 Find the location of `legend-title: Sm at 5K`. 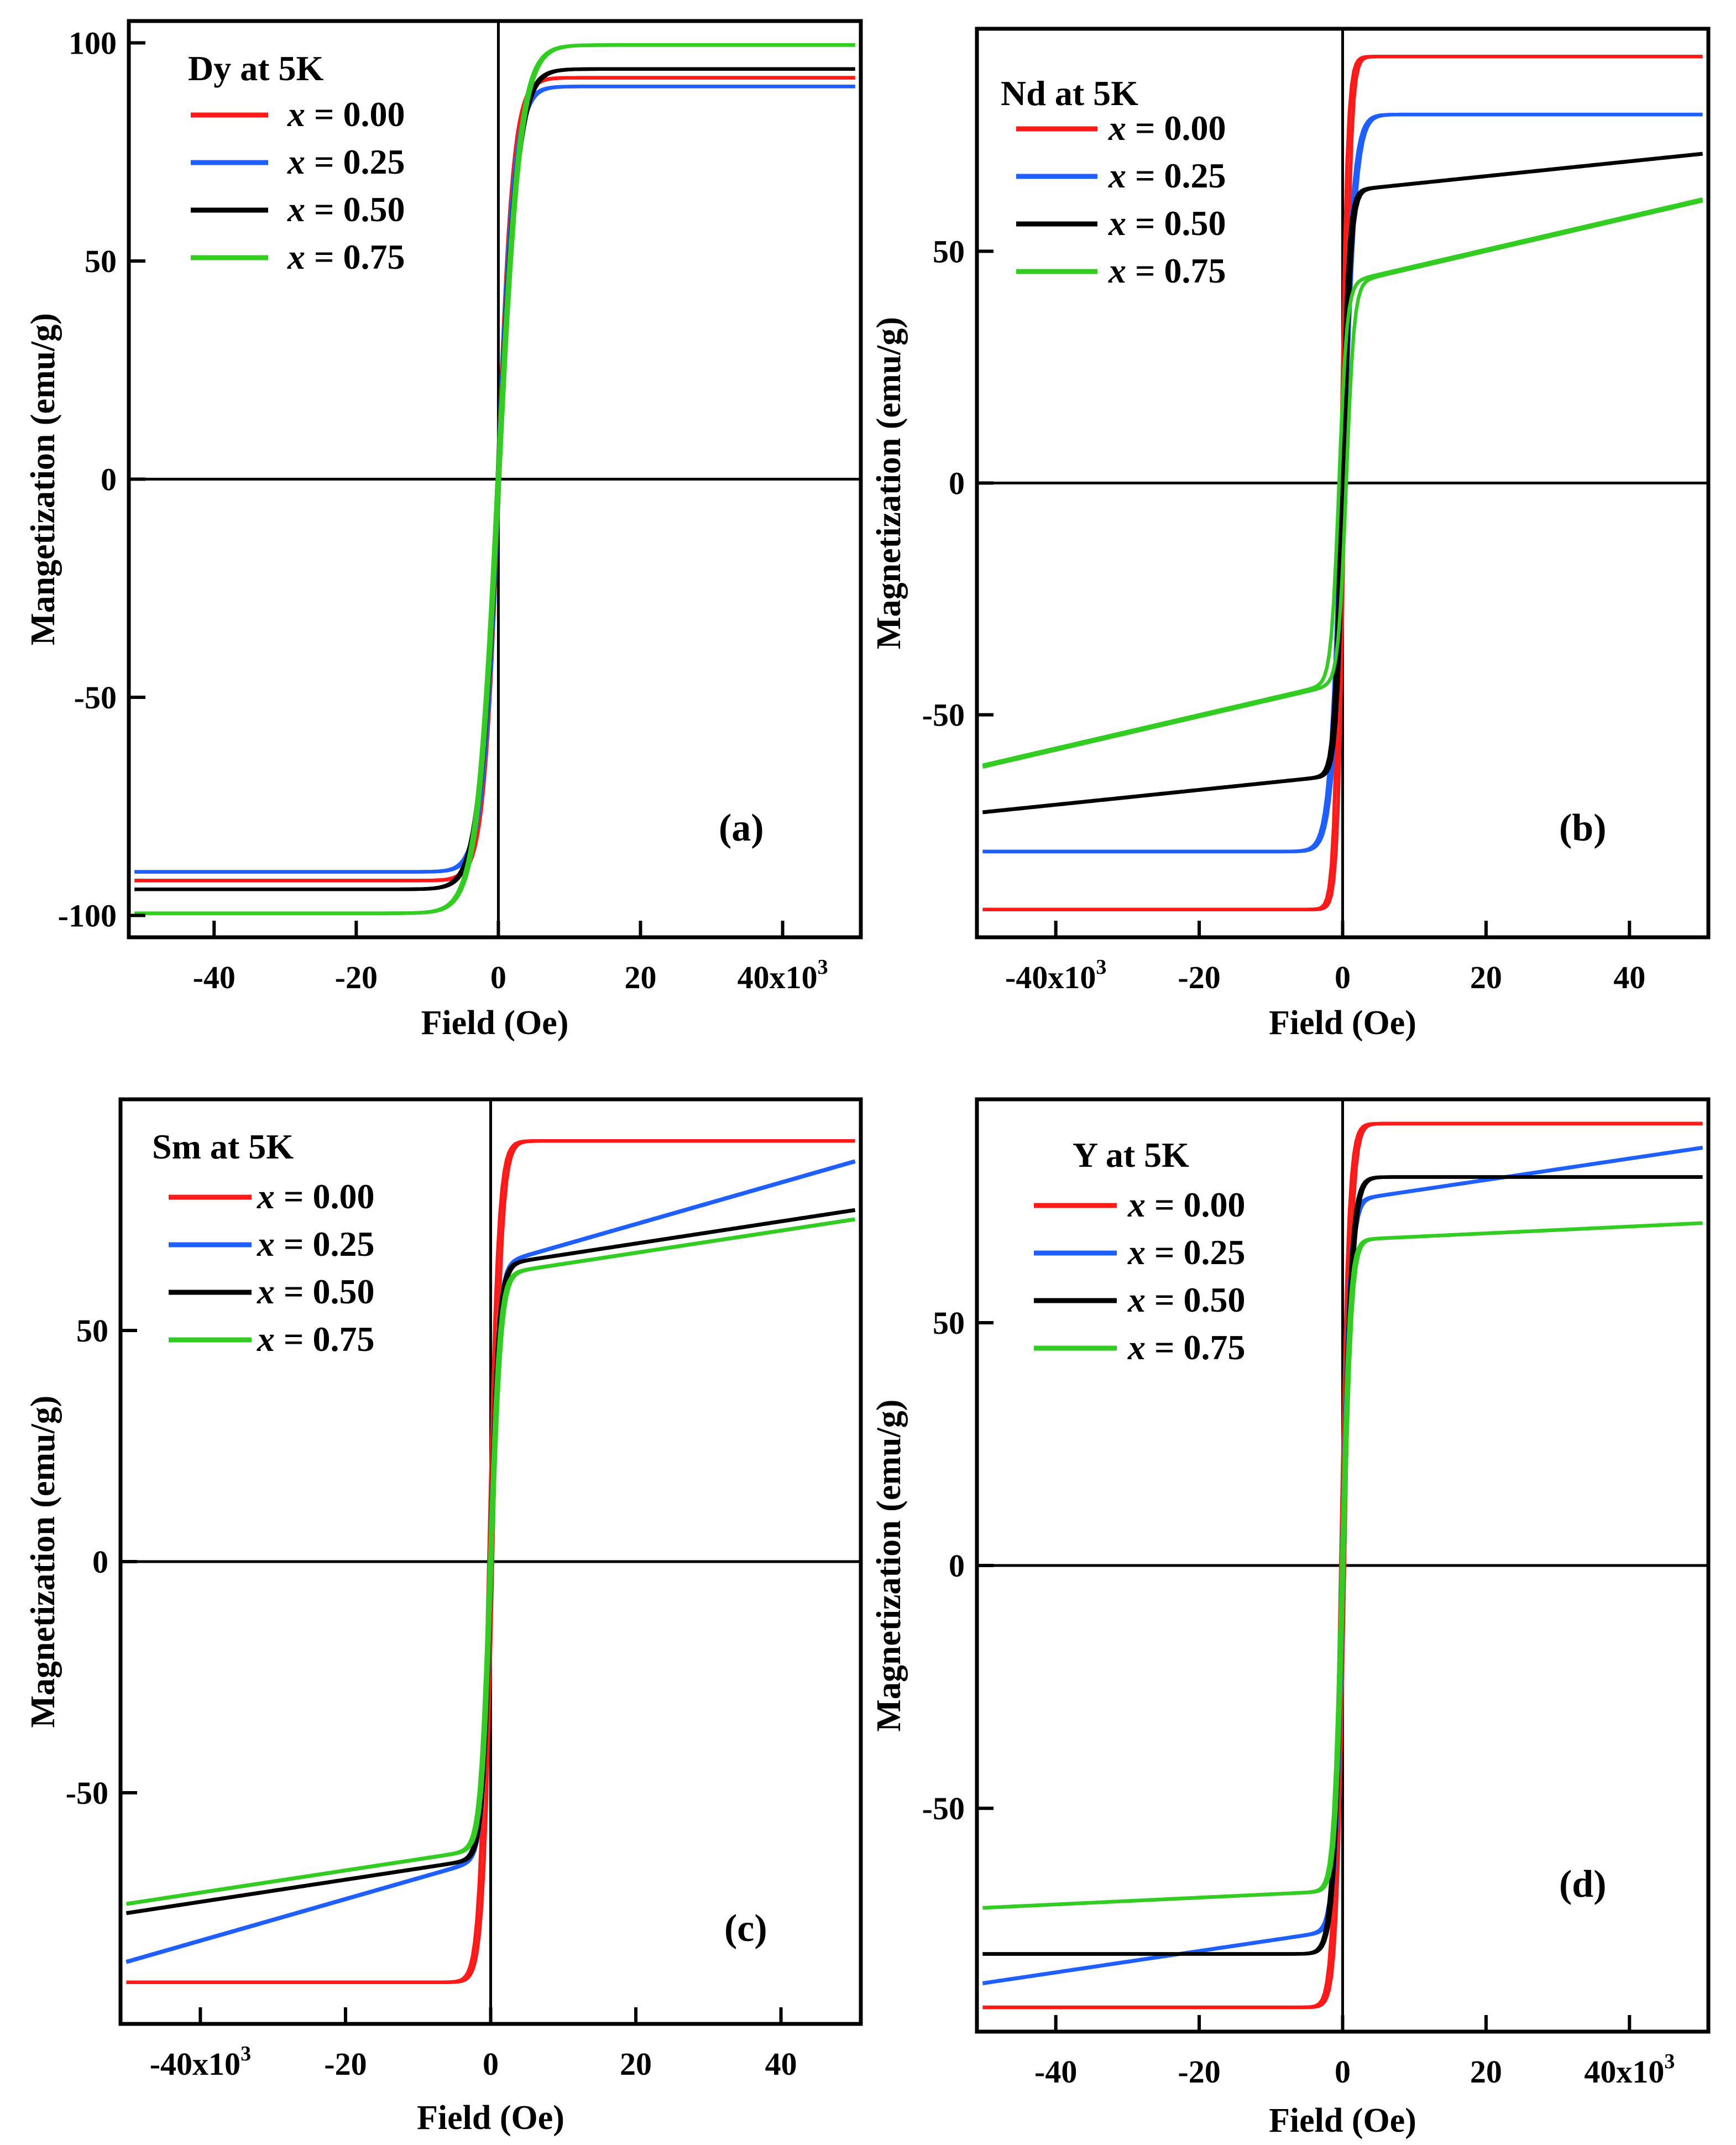

legend-title: Sm at 5K is located at coordinates (223, 1146).